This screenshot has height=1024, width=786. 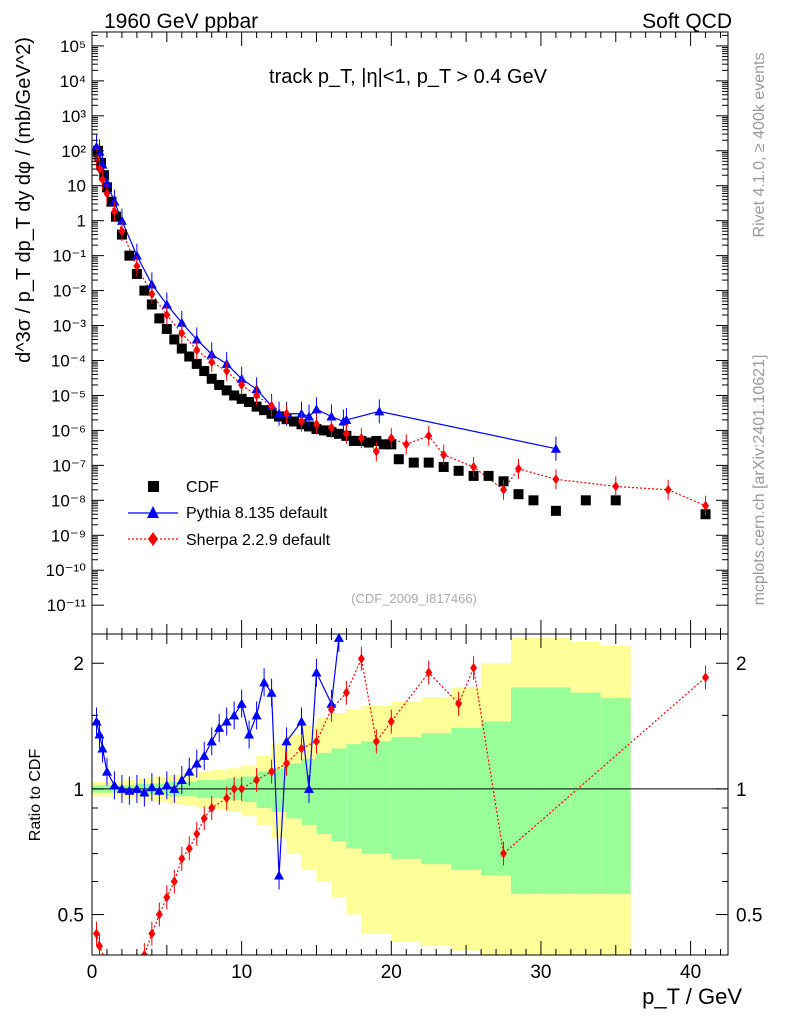 I want to click on main-y-tick-label: 10⁻¹⁰, so click(x=66, y=570).